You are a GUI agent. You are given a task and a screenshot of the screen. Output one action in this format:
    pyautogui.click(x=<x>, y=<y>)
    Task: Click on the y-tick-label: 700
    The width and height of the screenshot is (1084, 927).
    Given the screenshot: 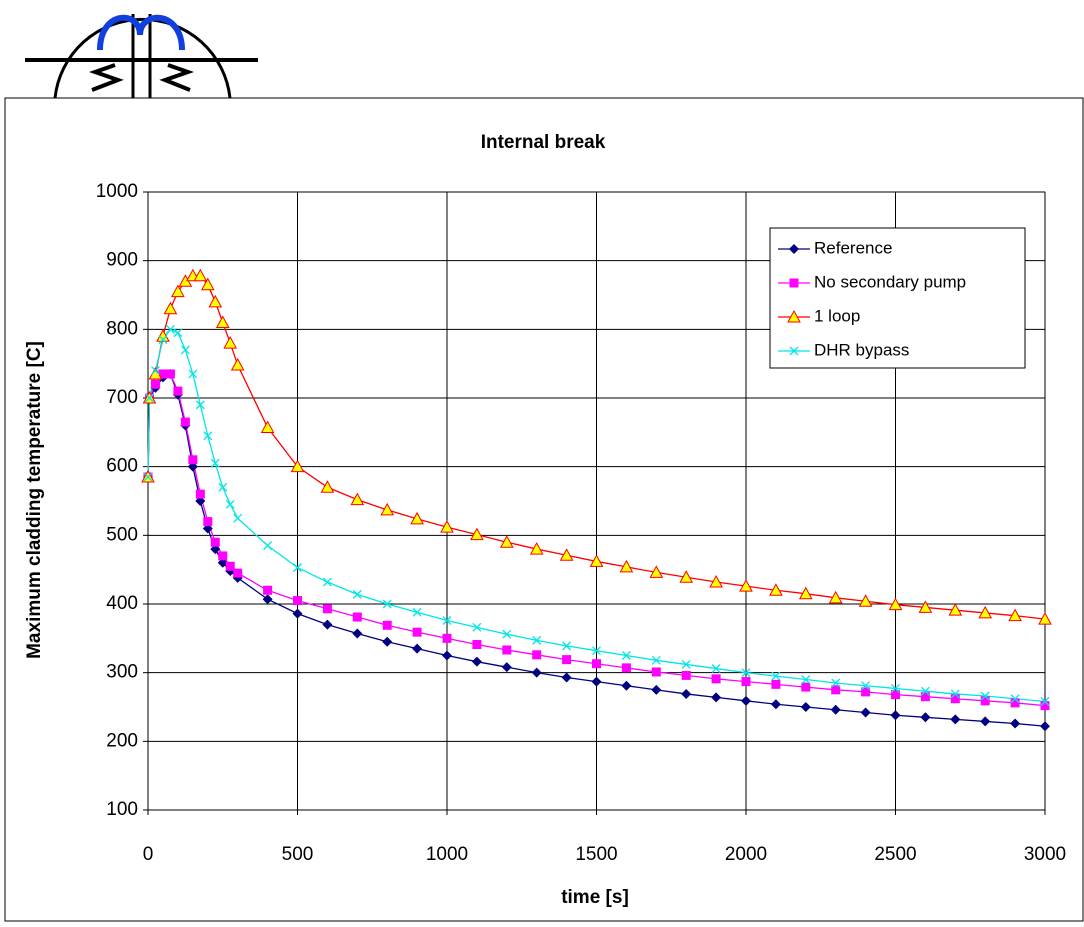 What is the action you would take?
    pyautogui.click(x=122, y=397)
    